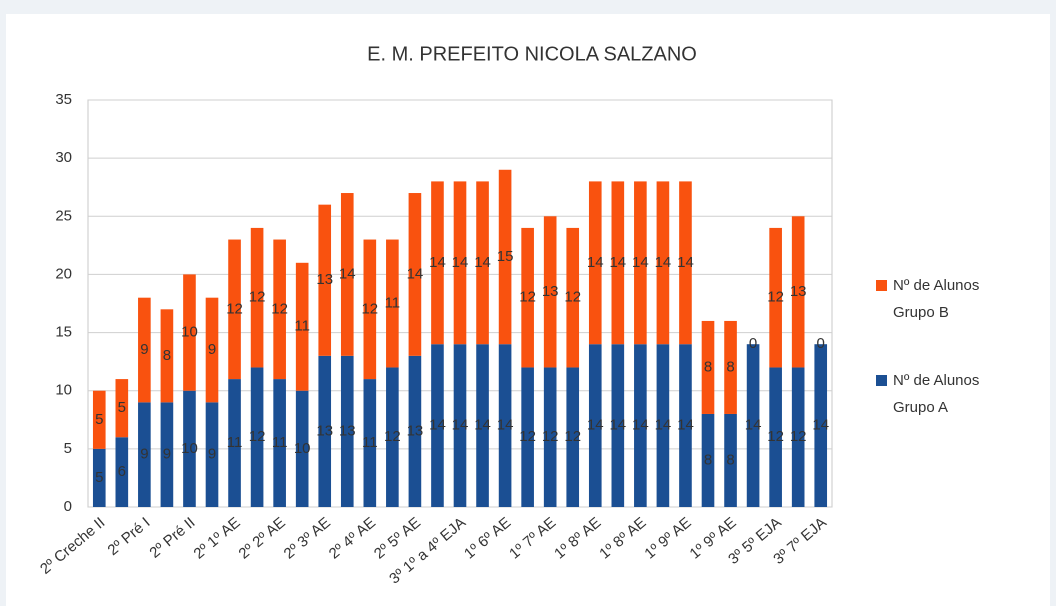 The image size is (1056, 606). Describe the element at coordinates (63, 273) in the screenshot. I see `y-tick-label: 20` at that location.